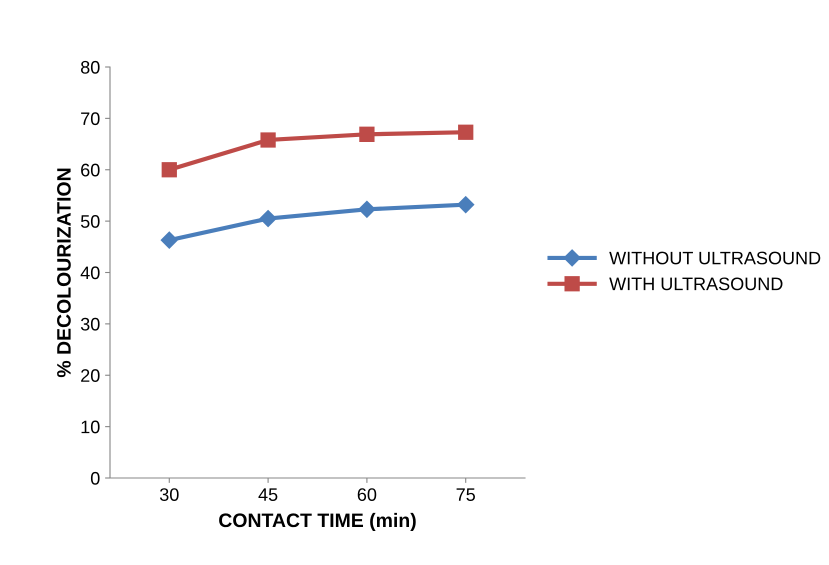  What do you see at coordinates (90, 67) in the screenshot?
I see `y-tick-label: 80` at bounding box center [90, 67].